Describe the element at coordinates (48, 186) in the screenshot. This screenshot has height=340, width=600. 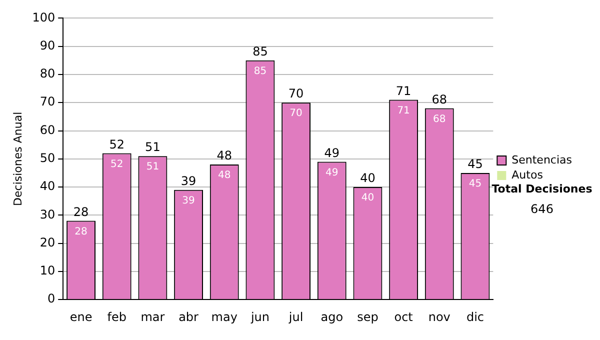
I see `y-tick-label: 40` at that location.